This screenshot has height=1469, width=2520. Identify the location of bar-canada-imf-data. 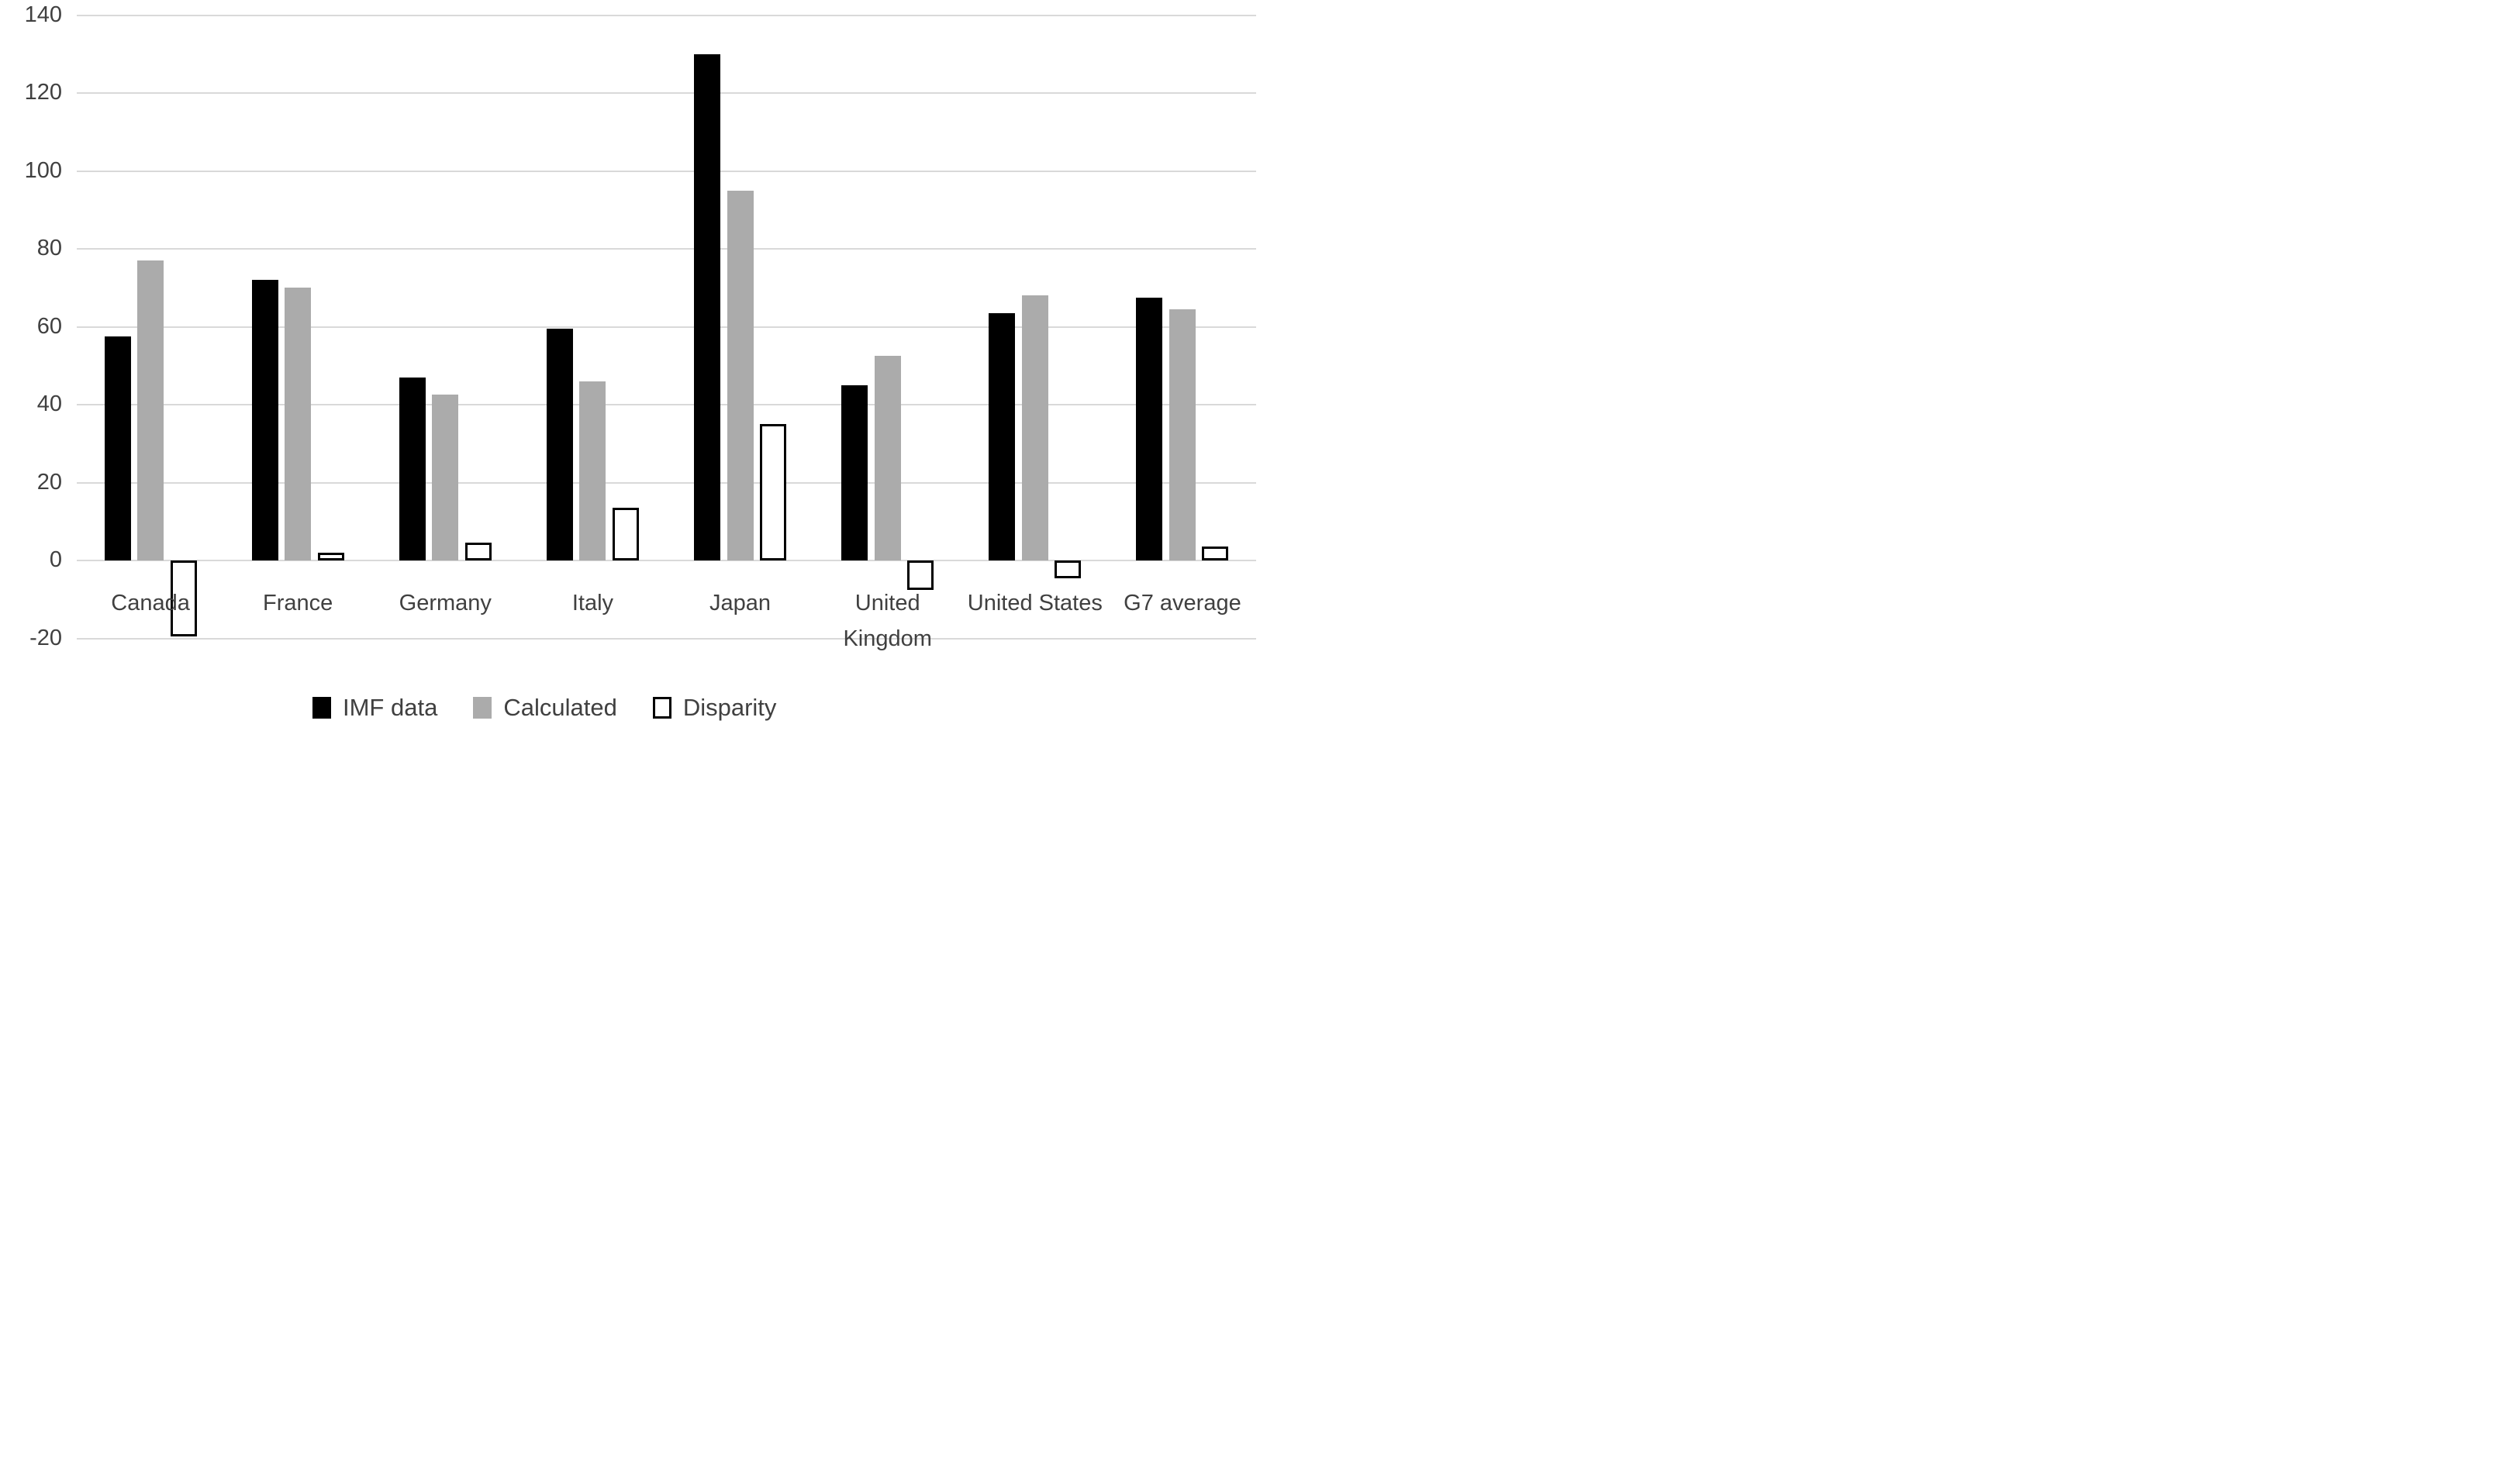
(118, 448).